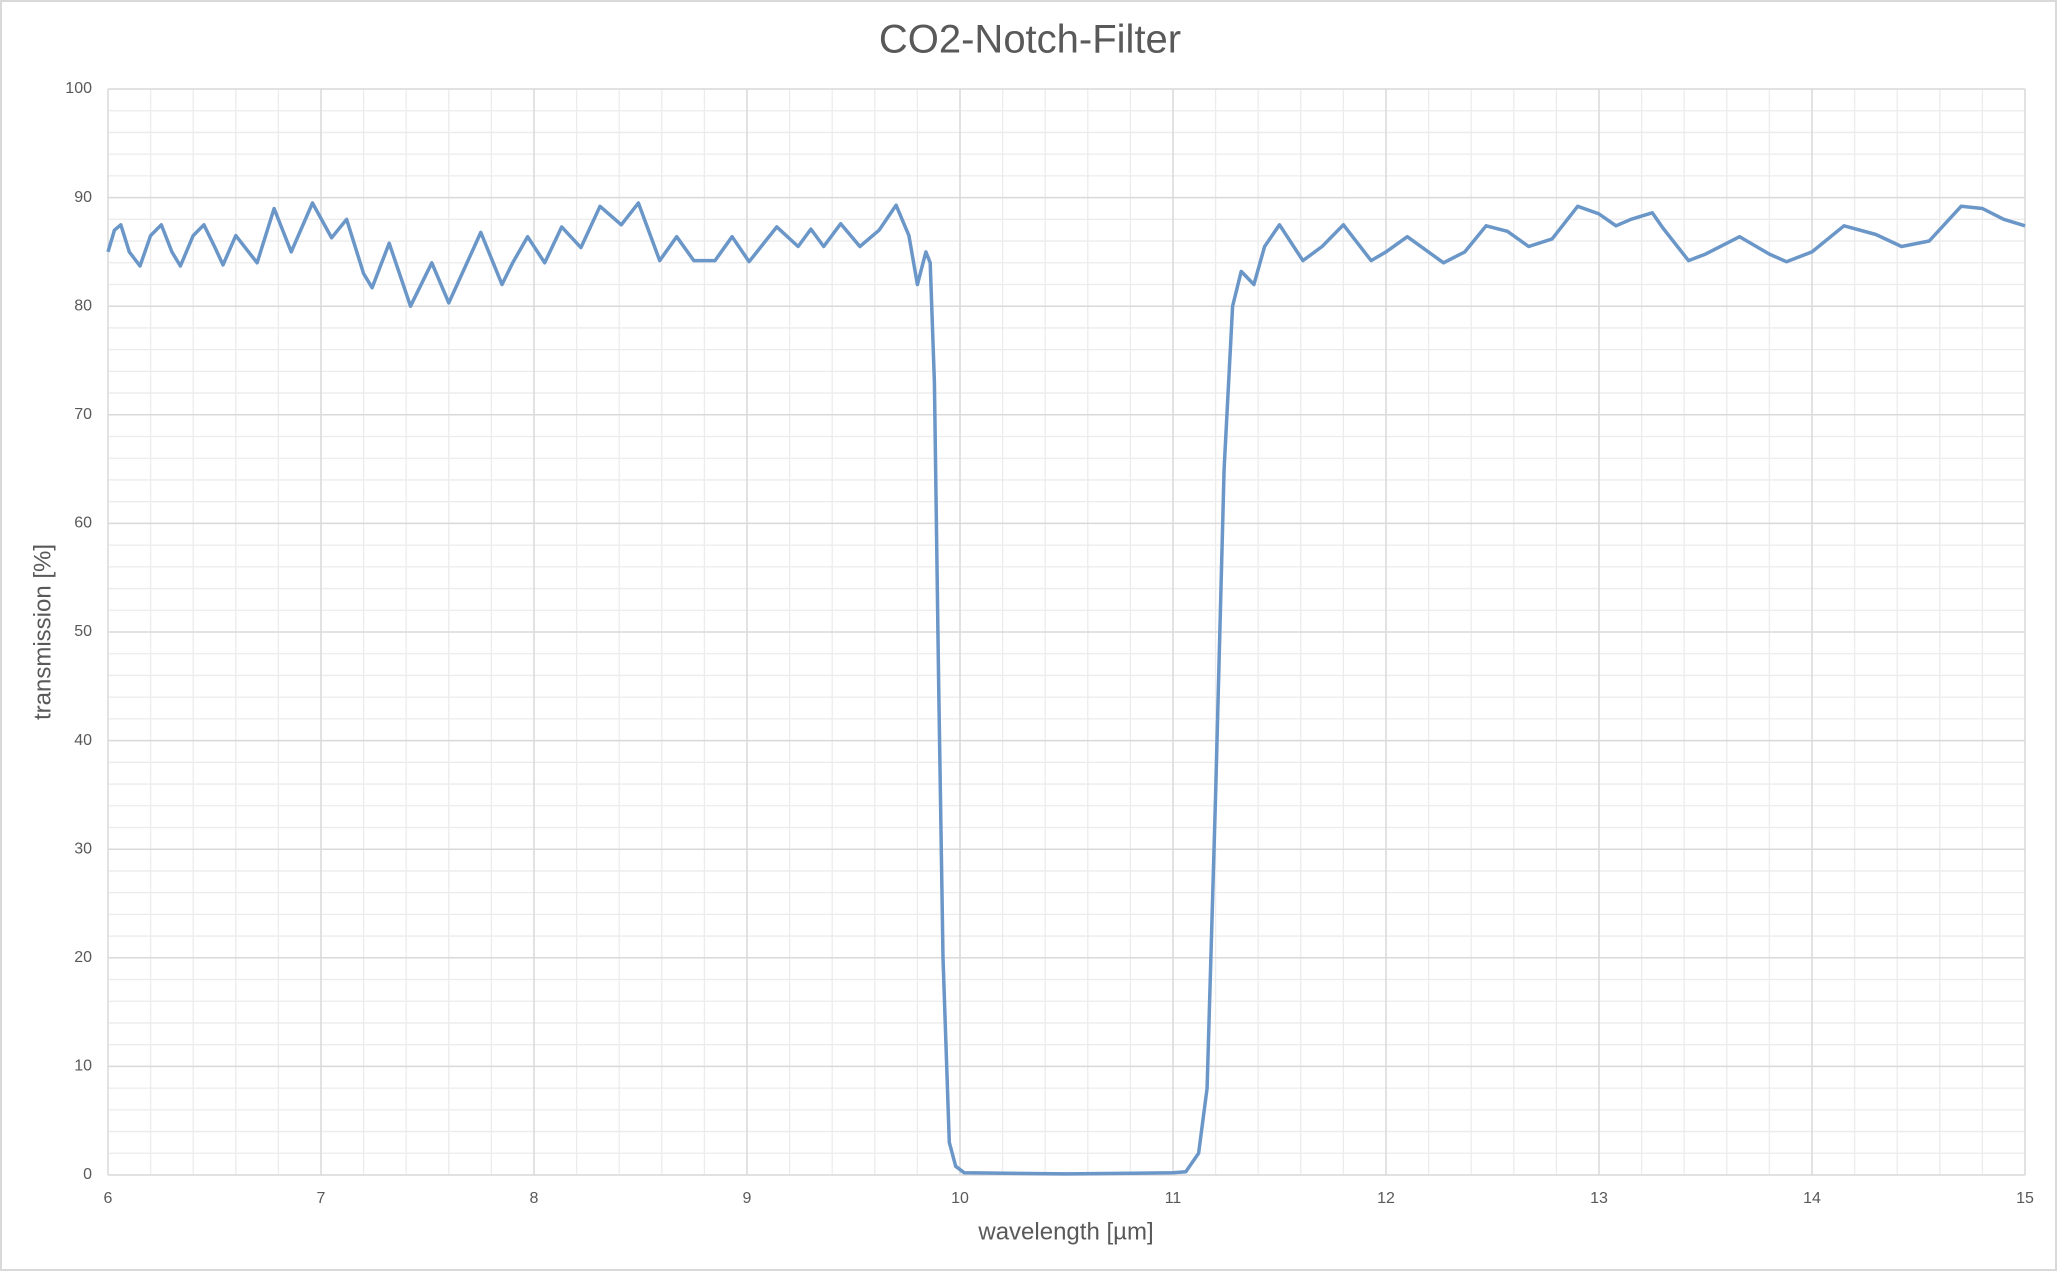  Describe the element at coordinates (1386, 1198) in the screenshot. I see `x-tick-label: 12` at that location.